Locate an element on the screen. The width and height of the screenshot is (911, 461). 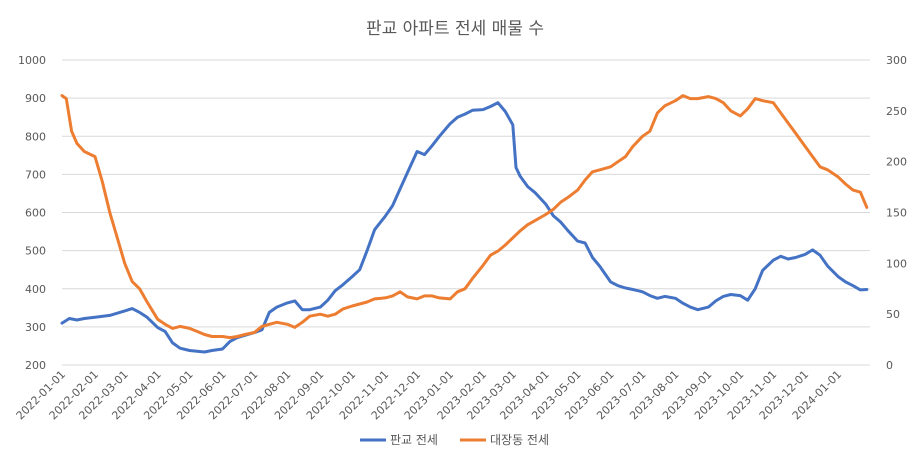
y-left-tick-label: 900 is located at coordinates (35, 98).